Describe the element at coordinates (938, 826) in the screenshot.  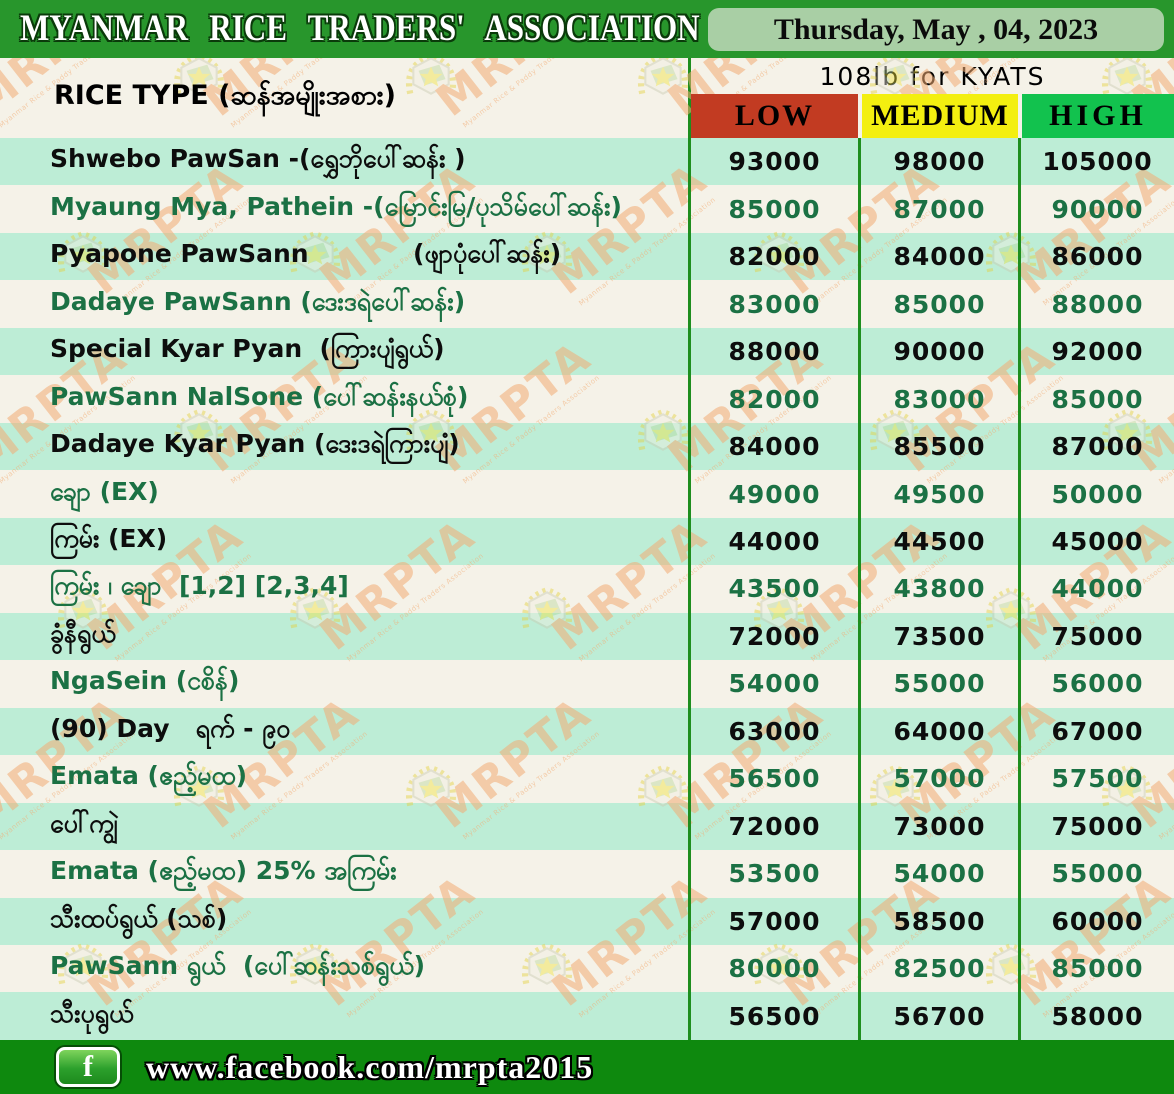
I see `price-medium: 73000` at that location.